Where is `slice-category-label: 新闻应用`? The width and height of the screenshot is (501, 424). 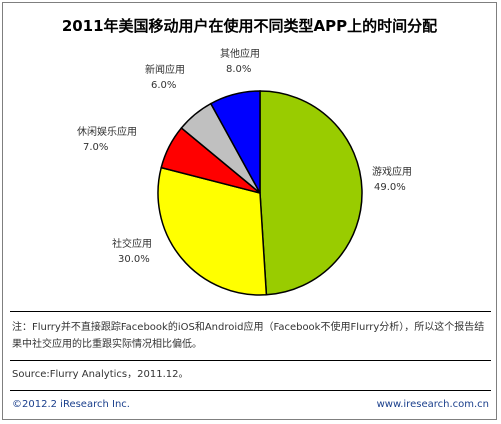 slice-category-label: 新闻应用 is located at coordinates (165, 69).